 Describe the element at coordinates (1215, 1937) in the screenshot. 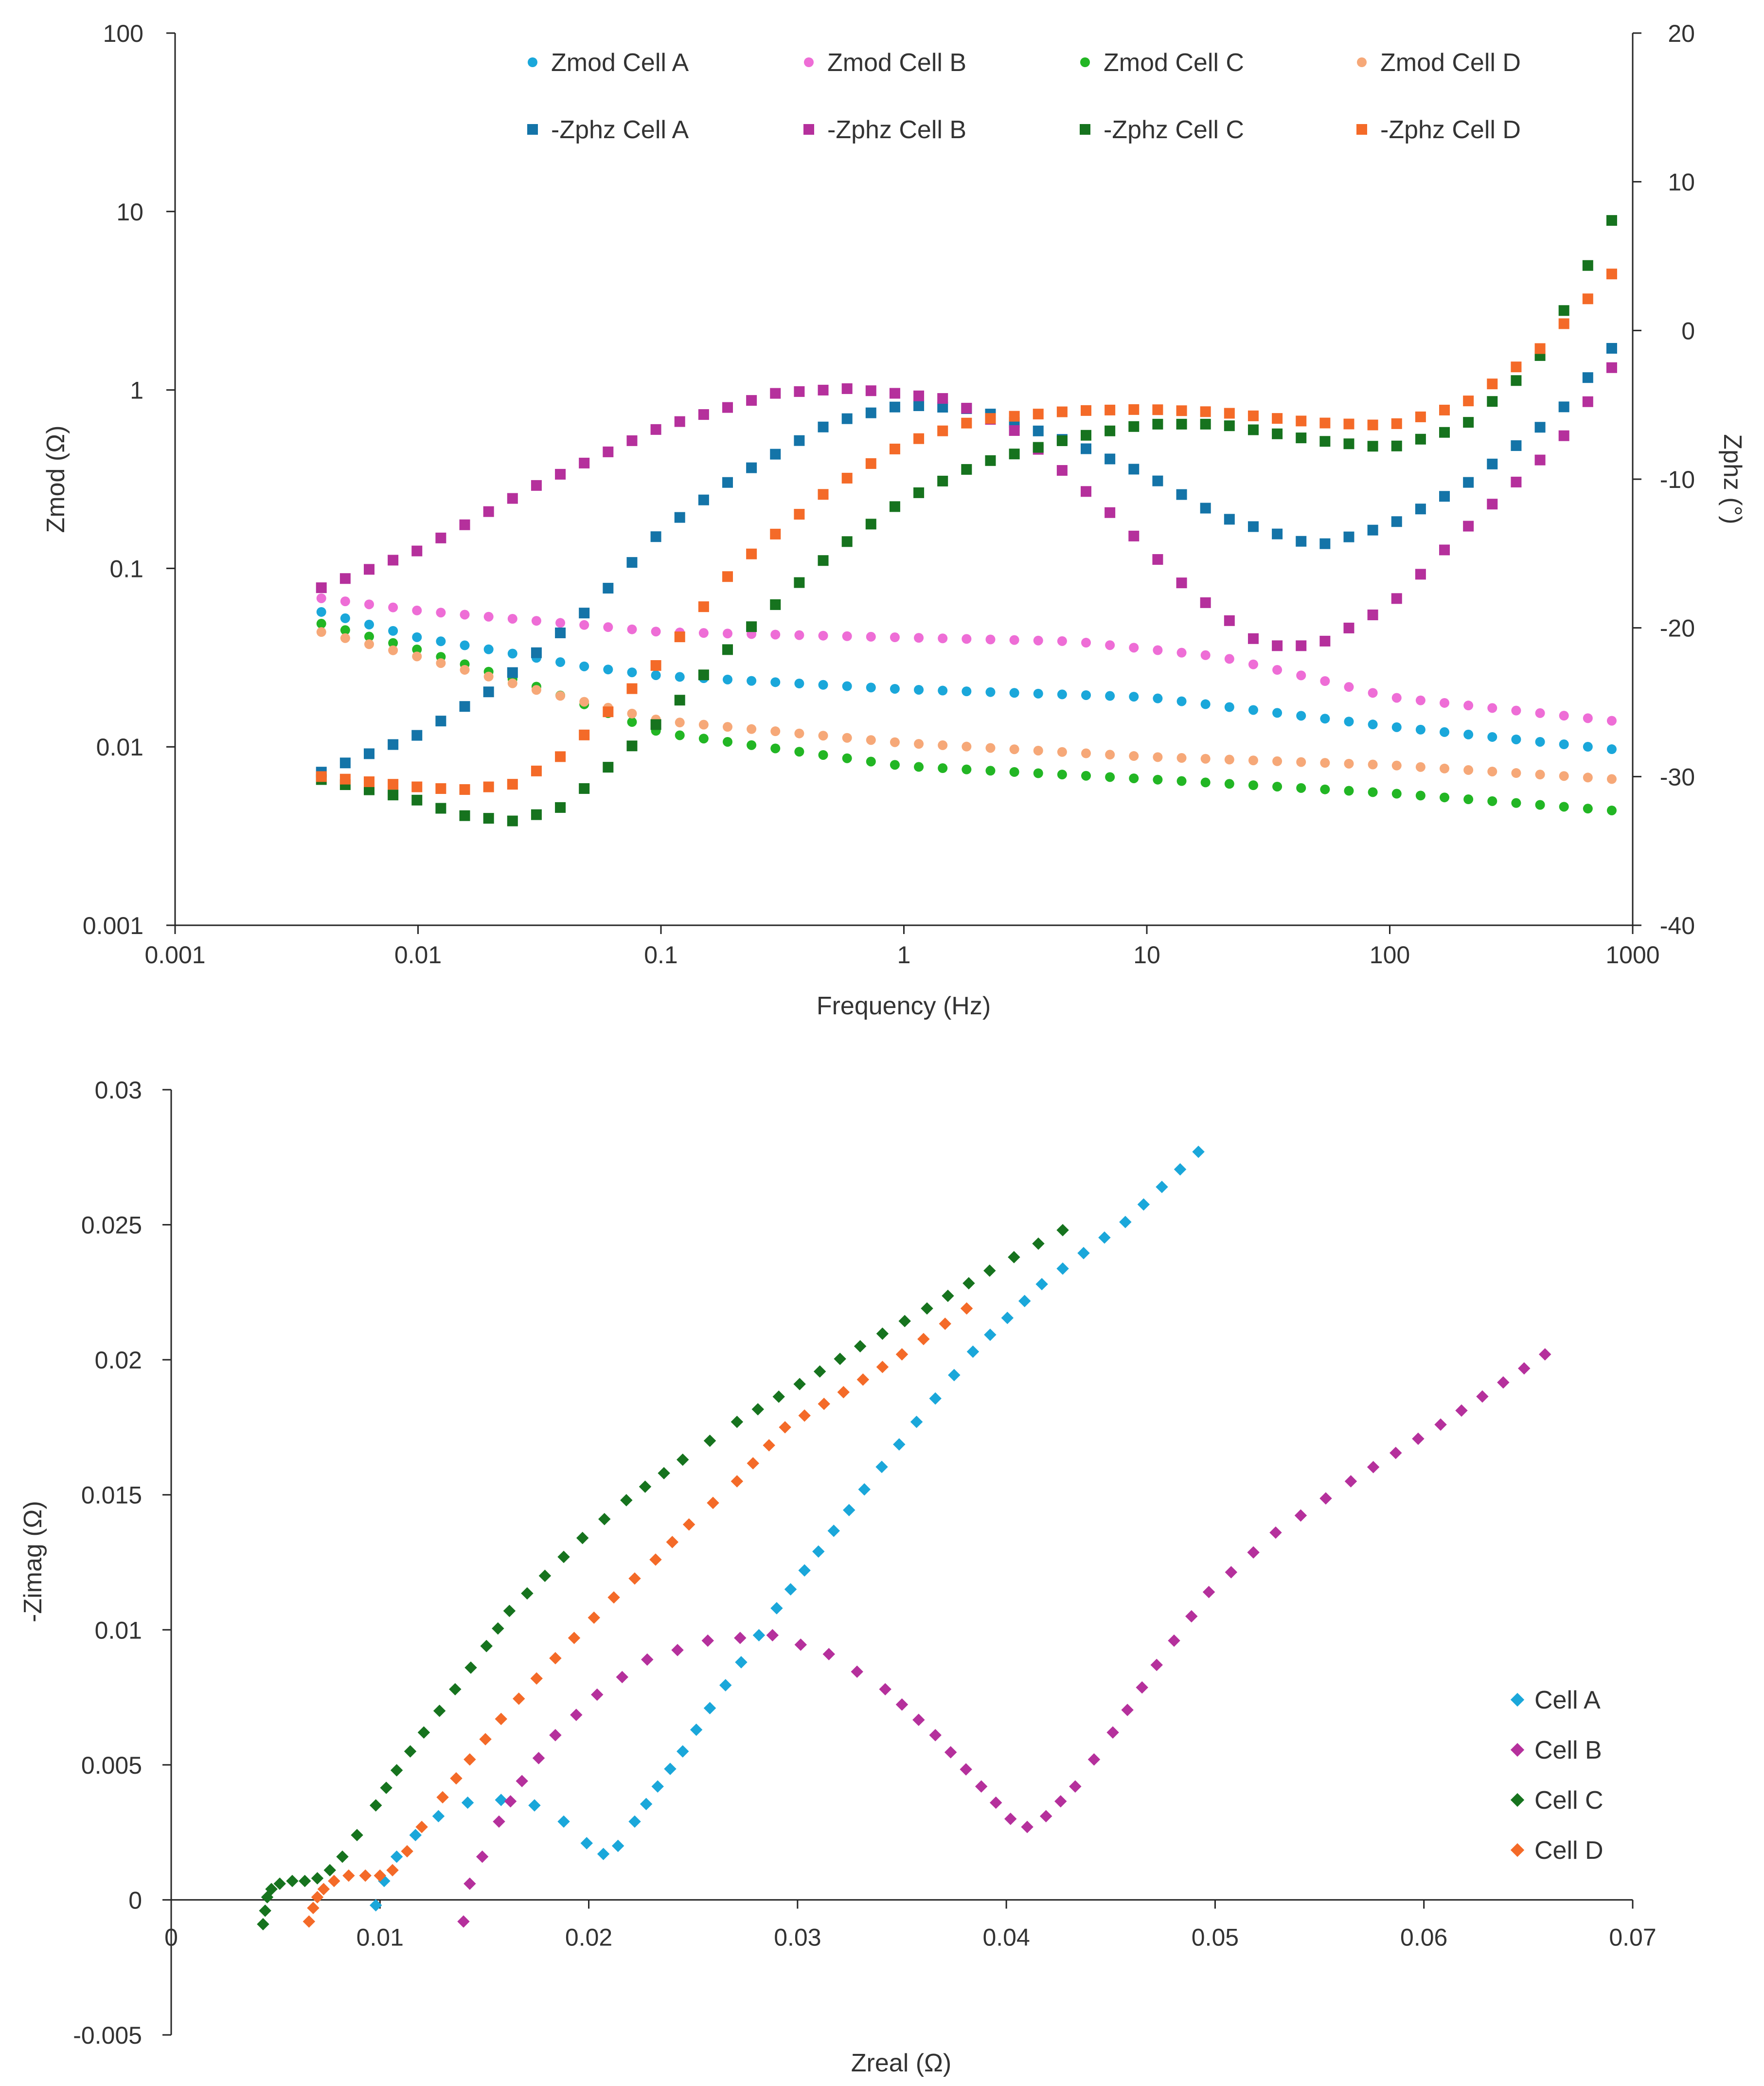

I see `x-tick-label: 0.05` at that location.